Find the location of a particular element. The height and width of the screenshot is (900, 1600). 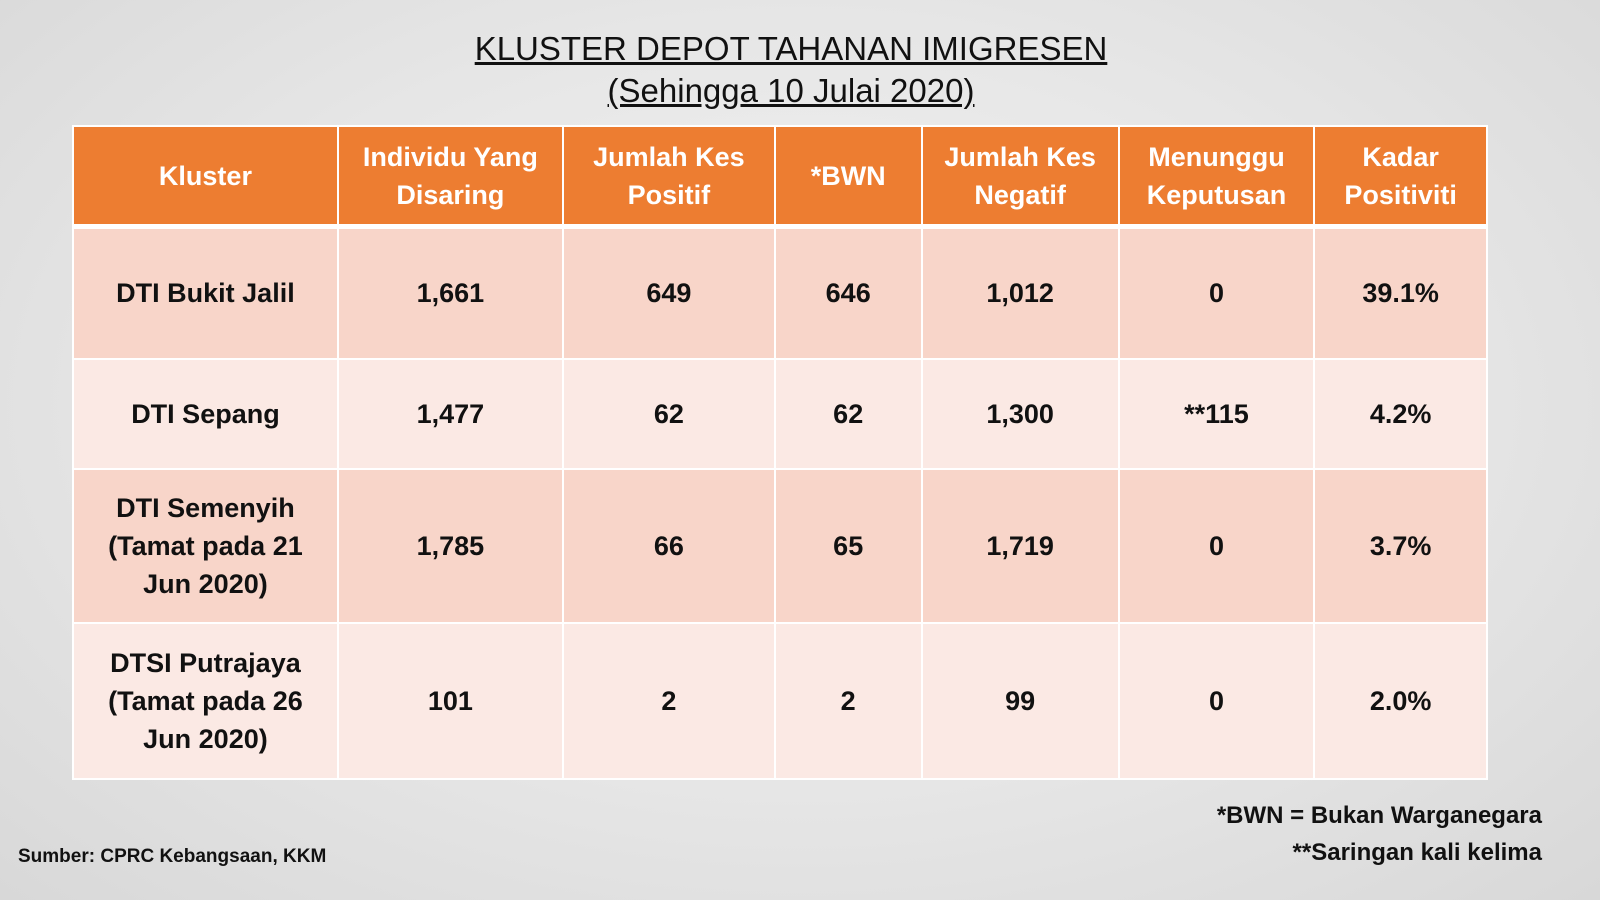

column-header: Jumlah Kes Positif is located at coordinates (668, 177).